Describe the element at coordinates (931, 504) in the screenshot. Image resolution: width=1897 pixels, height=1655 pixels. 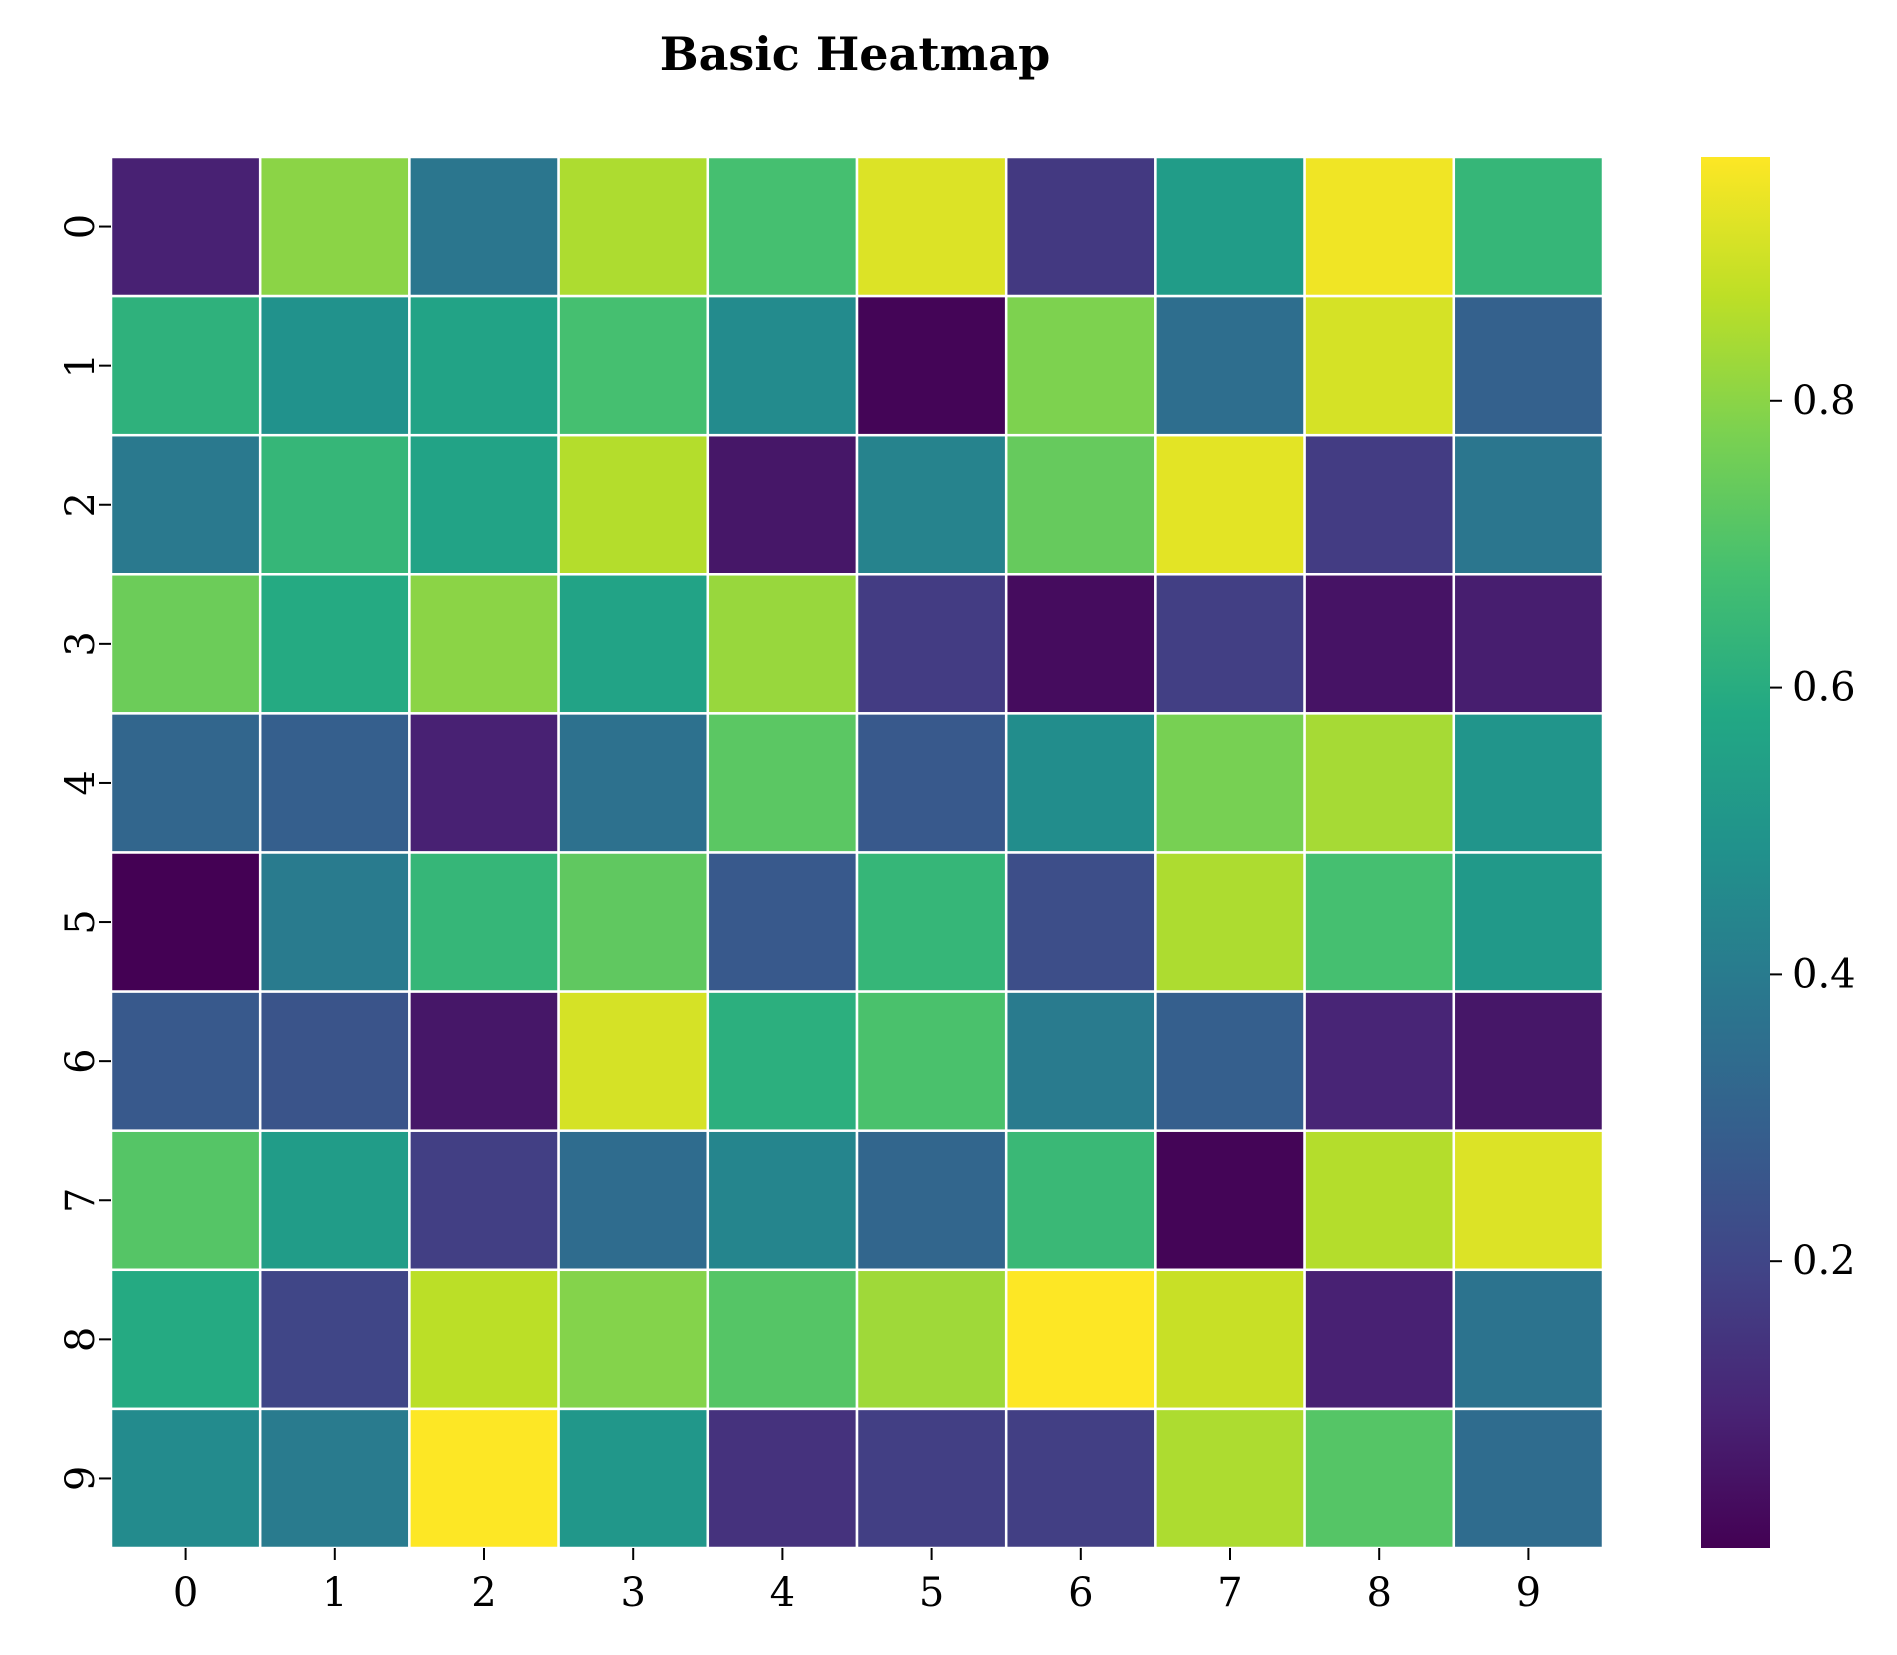
I see `heatmap-cell-r2-c5` at that location.